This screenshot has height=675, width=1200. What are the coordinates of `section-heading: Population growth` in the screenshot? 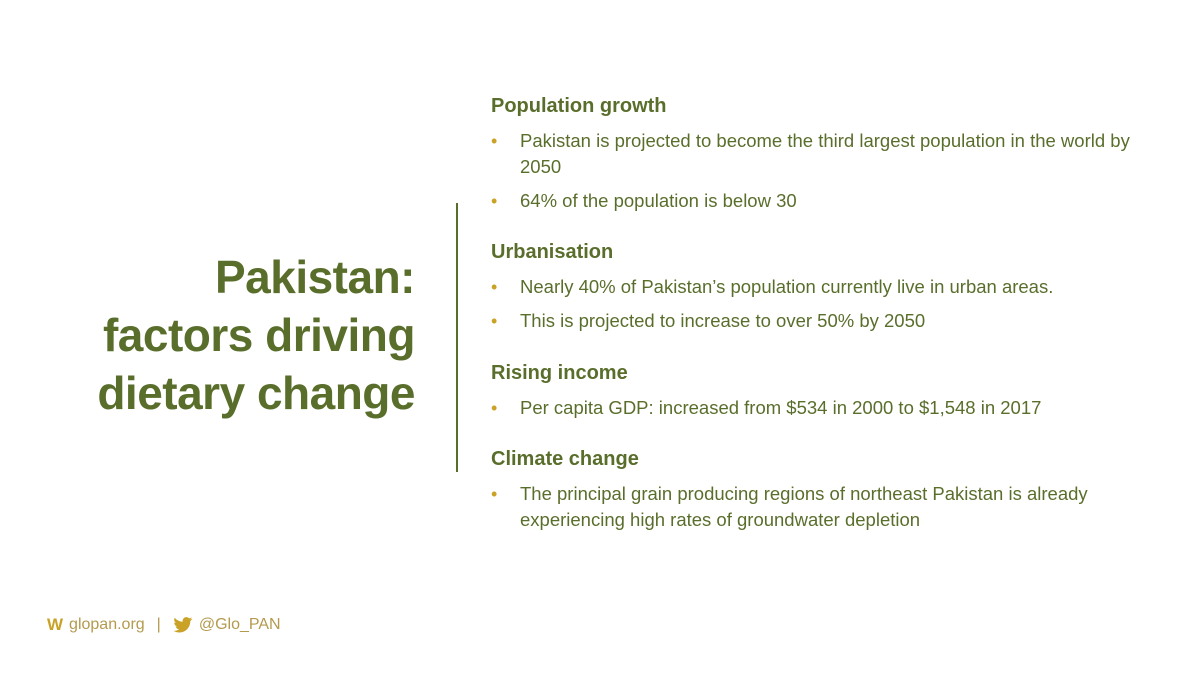 It's located at (579, 106).